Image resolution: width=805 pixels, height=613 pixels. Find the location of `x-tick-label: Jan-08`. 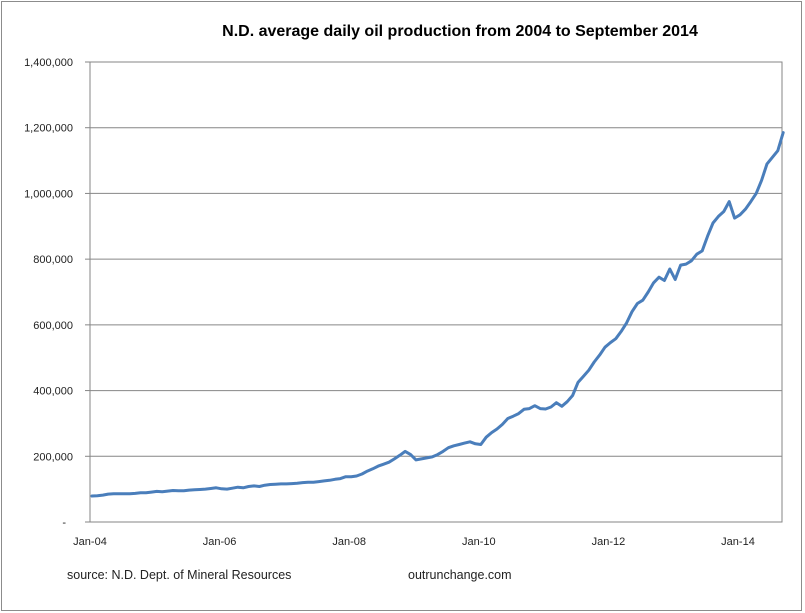

x-tick-label: Jan-08 is located at coordinates (349, 542).